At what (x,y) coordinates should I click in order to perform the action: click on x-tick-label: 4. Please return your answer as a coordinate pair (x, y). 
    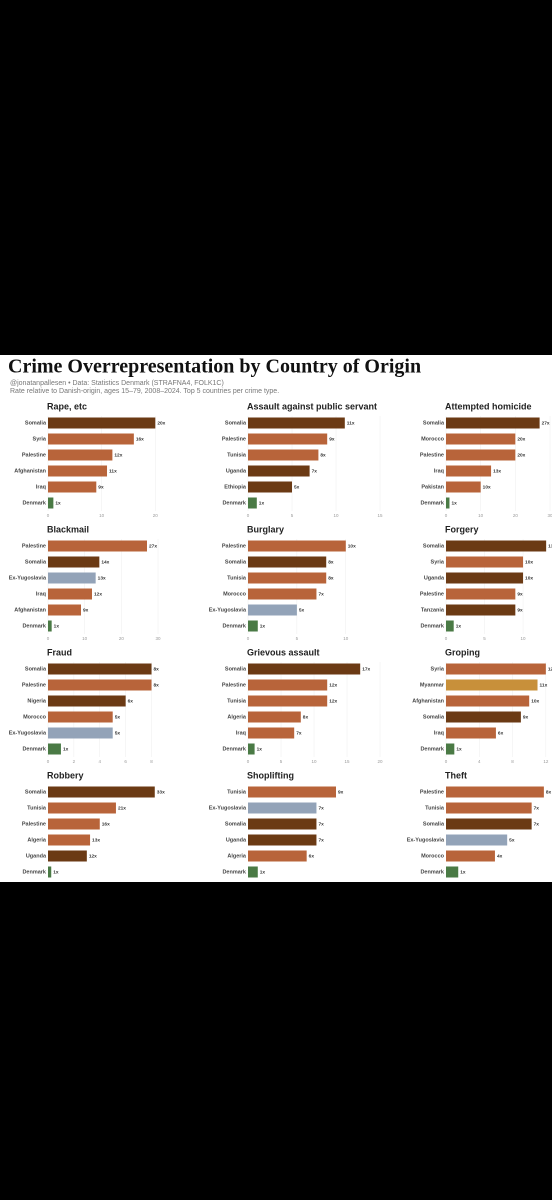
    Looking at the image, I should click on (479, 761).